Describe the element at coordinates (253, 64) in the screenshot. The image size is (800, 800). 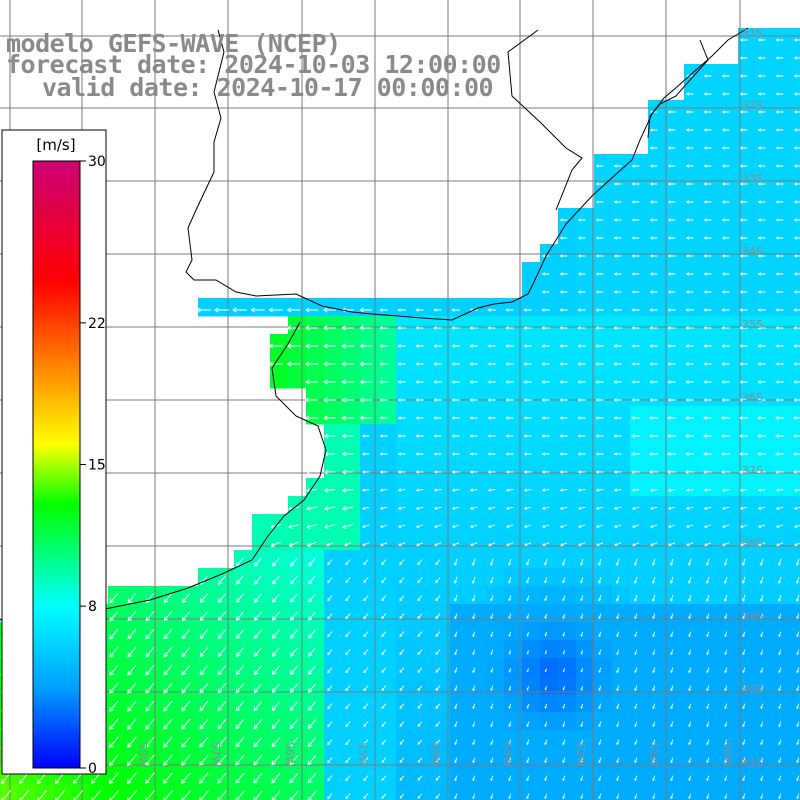
I see `forecast-date: forecast date: 2024-10-03 12:00:00` at that location.